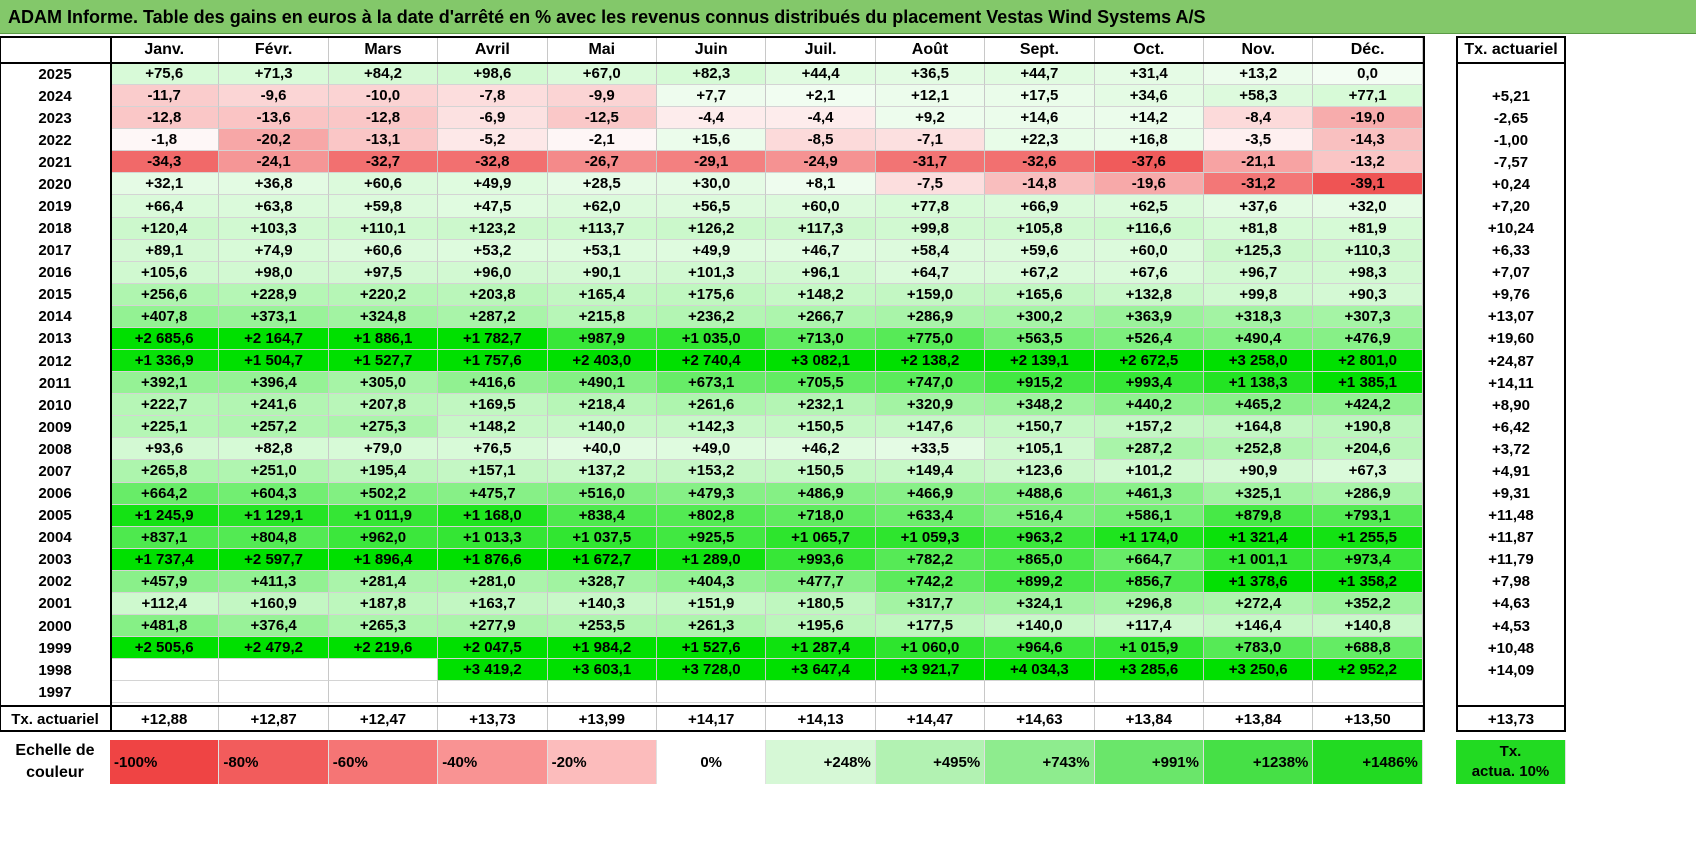 Image resolution: width=1696 pixels, height=848 pixels. I want to click on month-header: Juin, so click(712, 49).